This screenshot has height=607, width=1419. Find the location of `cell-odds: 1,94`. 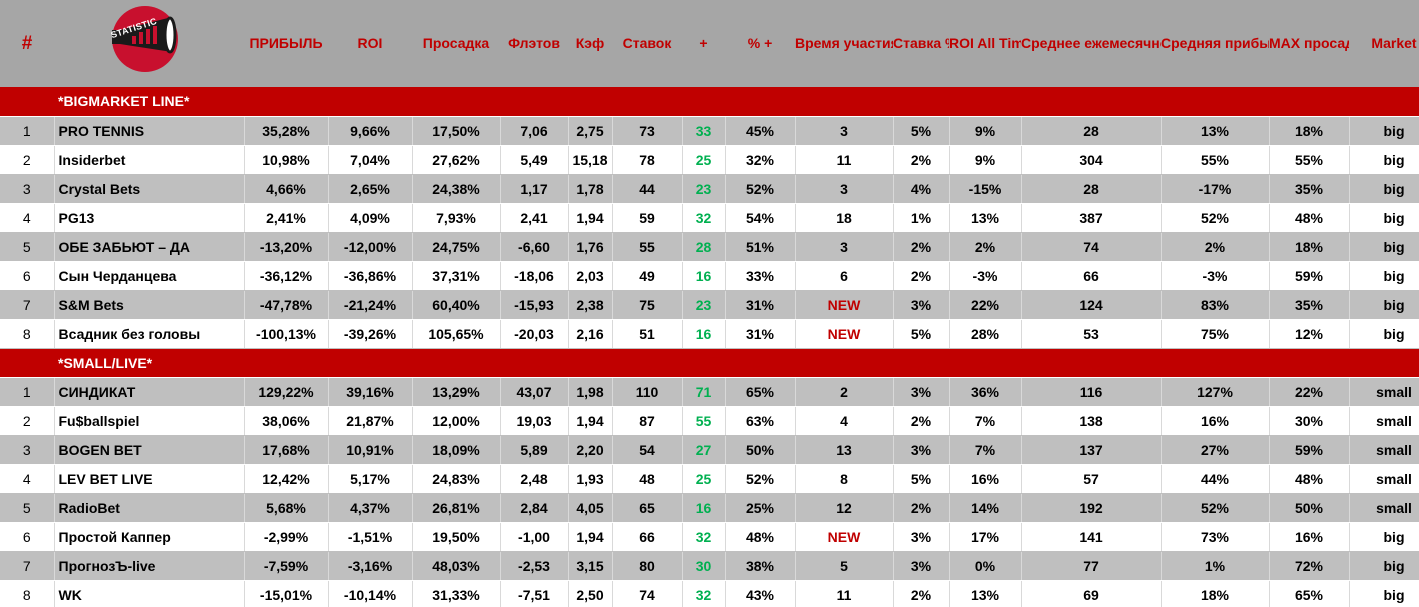

cell-odds: 1,94 is located at coordinates (590, 218).